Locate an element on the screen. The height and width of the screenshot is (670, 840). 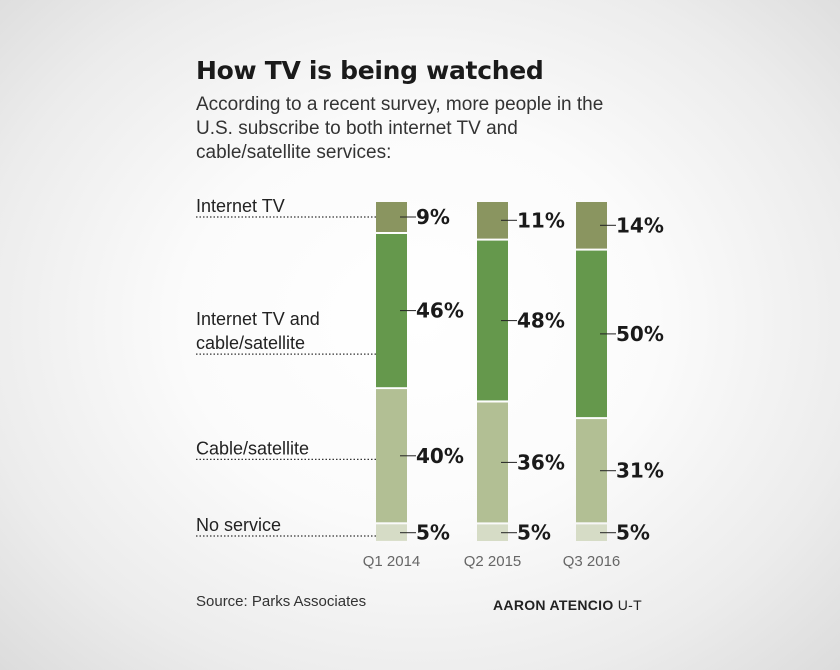
credit-line: AARON ATENCIO U-T is located at coordinates (567, 605).